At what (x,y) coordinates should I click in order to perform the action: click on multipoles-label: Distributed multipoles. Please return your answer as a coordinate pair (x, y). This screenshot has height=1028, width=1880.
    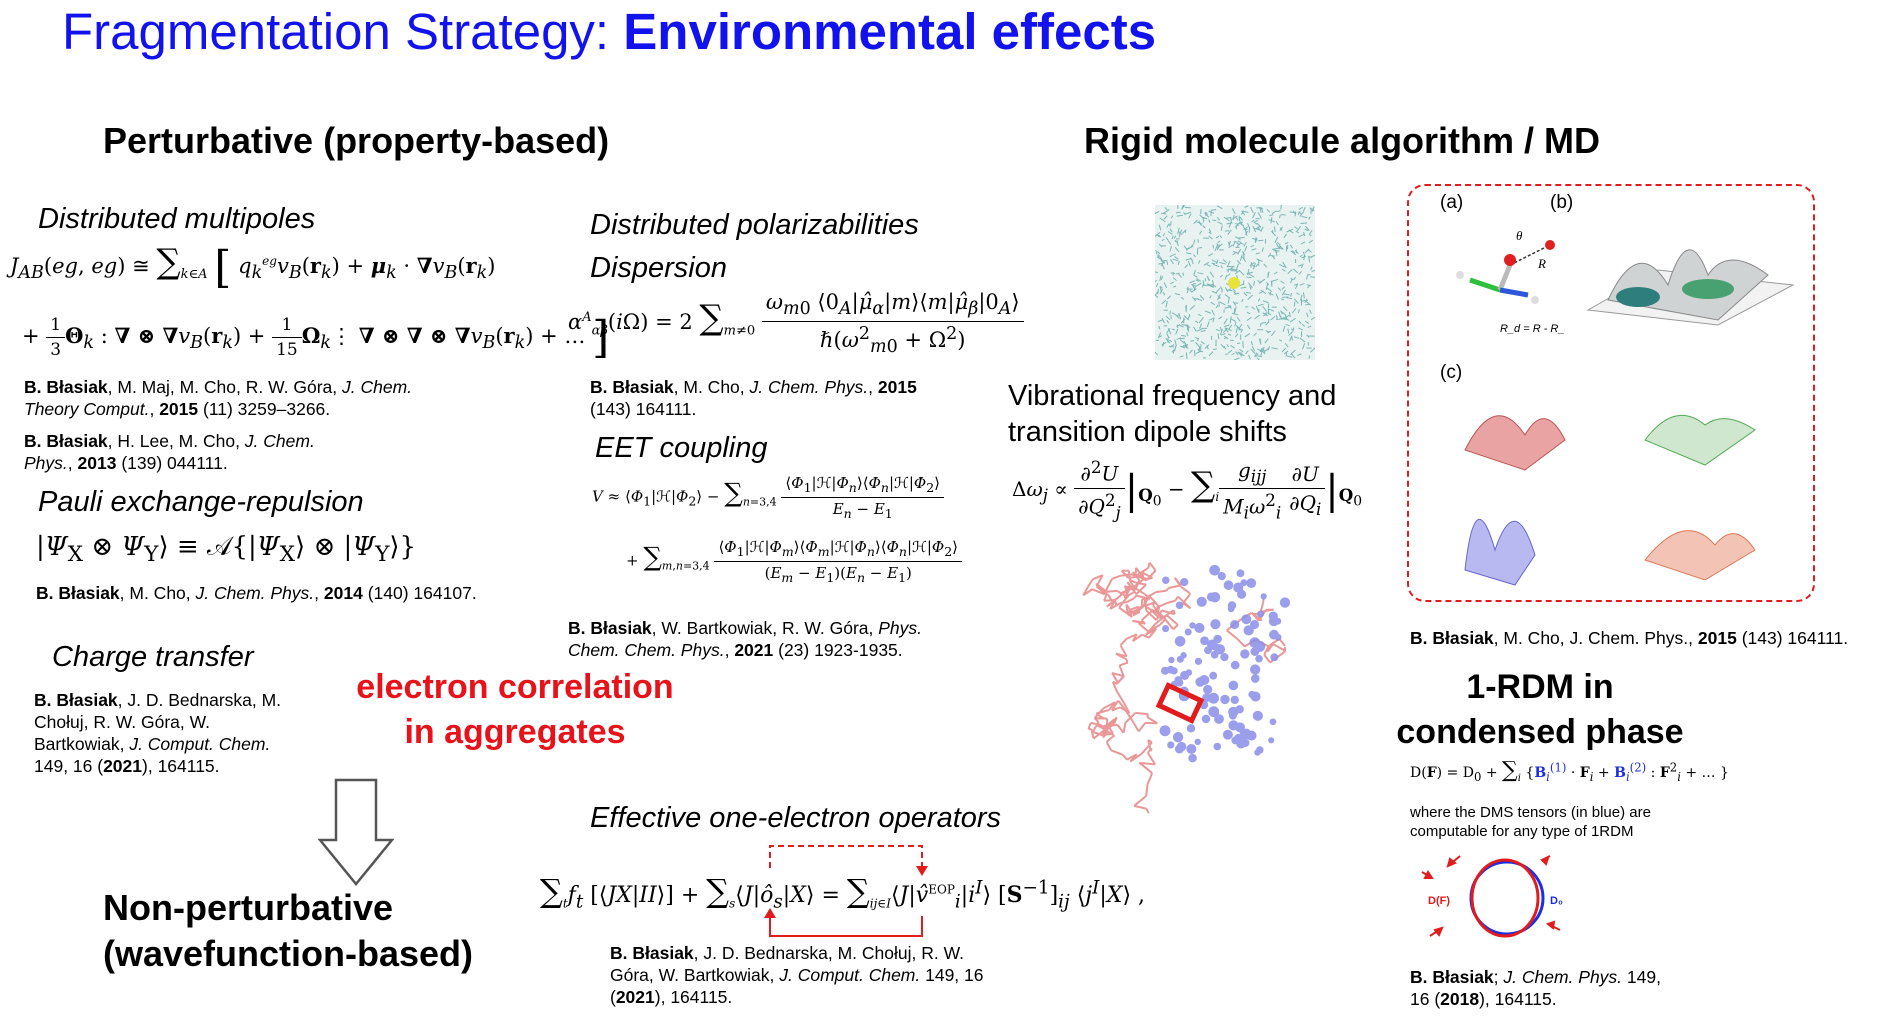
    Looking at the image, I should click on (177, 219).